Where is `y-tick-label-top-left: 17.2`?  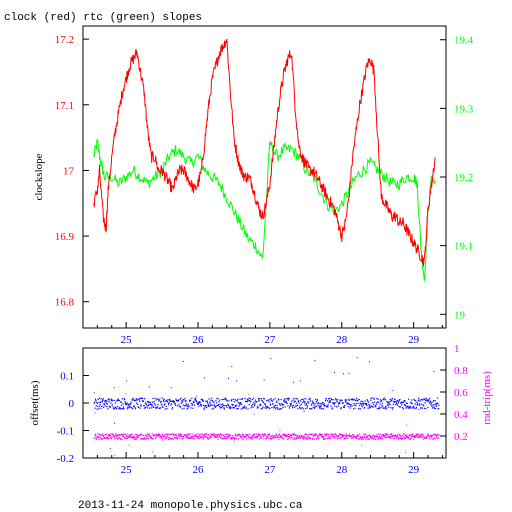 y-tick-label-top-left: 17.2 is located at coordinates (64, 40).